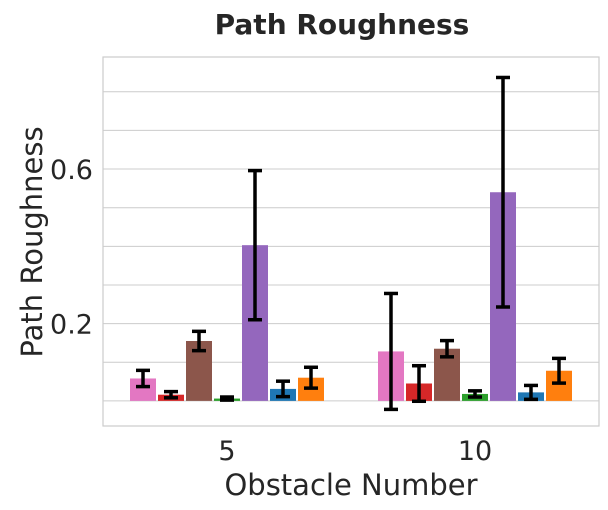  What do you see at coordinates (71, 170) in the screenshot?
I see `y-tick-label: 0.6` at bounding box center [71, 170].